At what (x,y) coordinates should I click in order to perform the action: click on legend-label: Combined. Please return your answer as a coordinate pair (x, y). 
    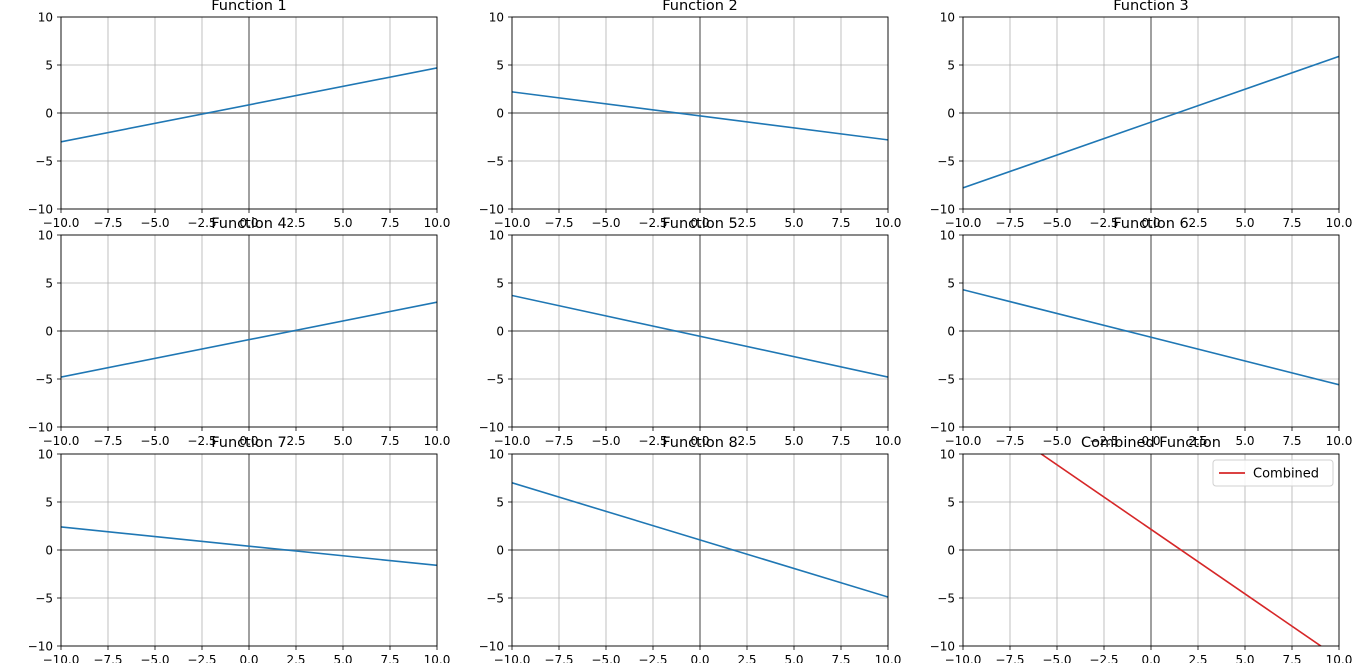
    Looking at the image, I should click on (1286, 474).